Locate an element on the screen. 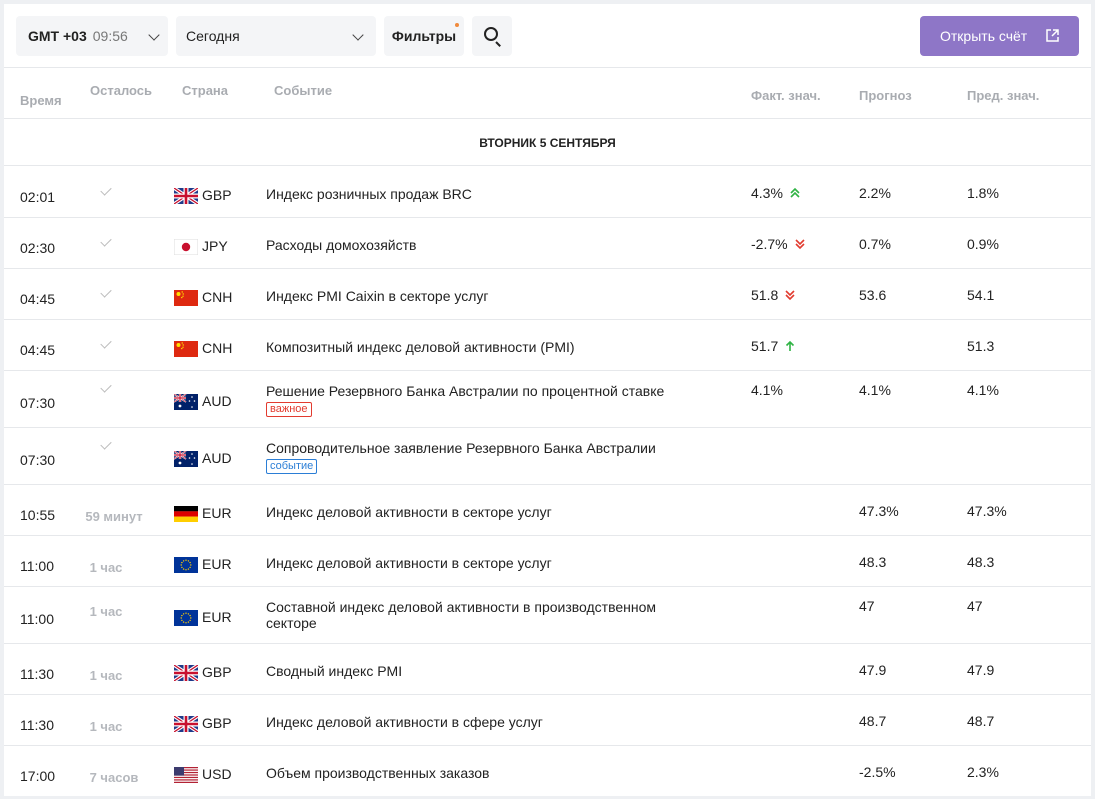 The width and height of the screenshot is (1095, 799). timezone-label: GMT +03 is located at coordinates (57, 36).